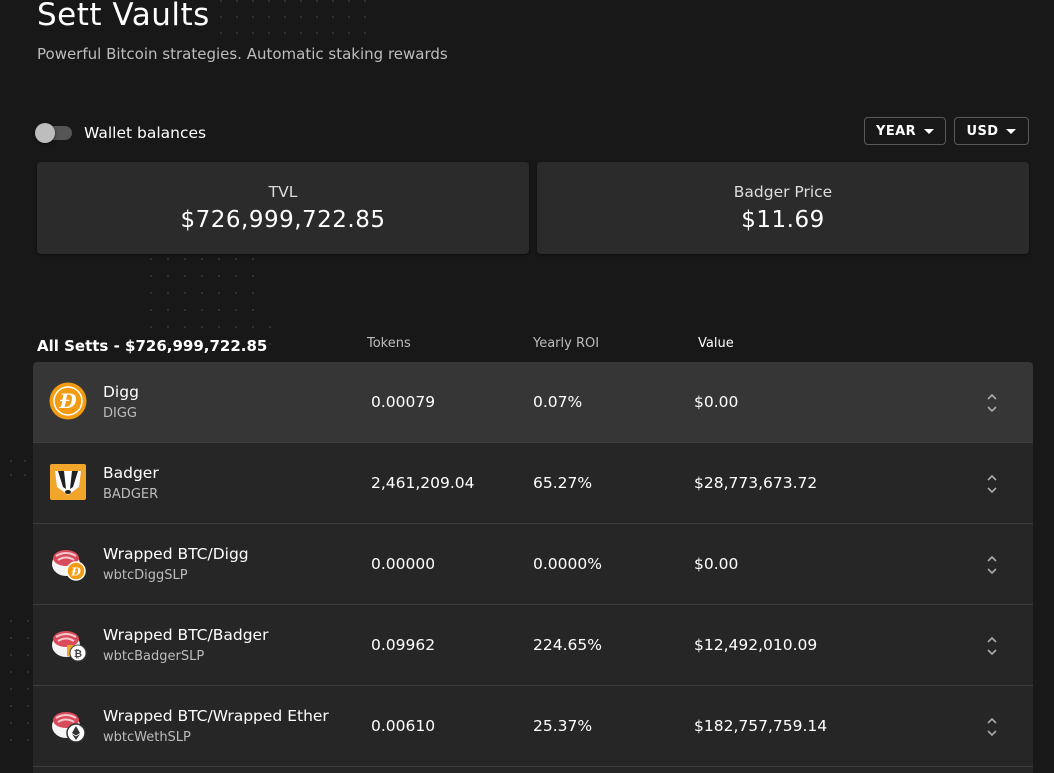  What do you see at coordinates (283, 220) in the screenshot?
I see `tvl-value: $726,999,722.85` at bounding box center [283, 220].